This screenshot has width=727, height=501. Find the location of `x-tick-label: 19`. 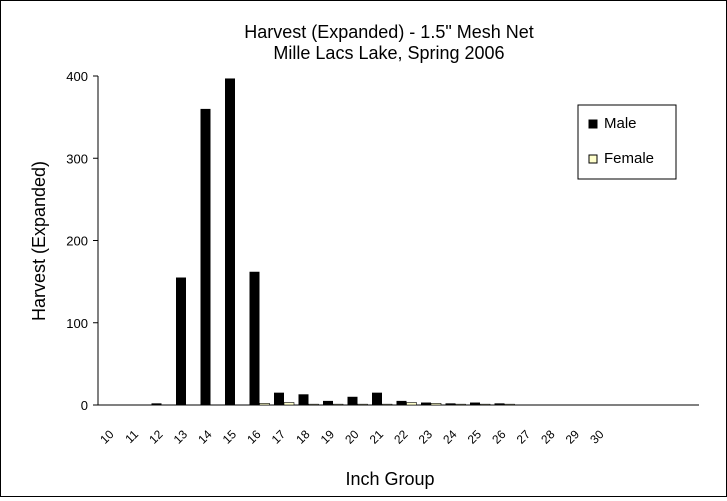

x-tick-label: 19 is located at coordinates (328, 437).